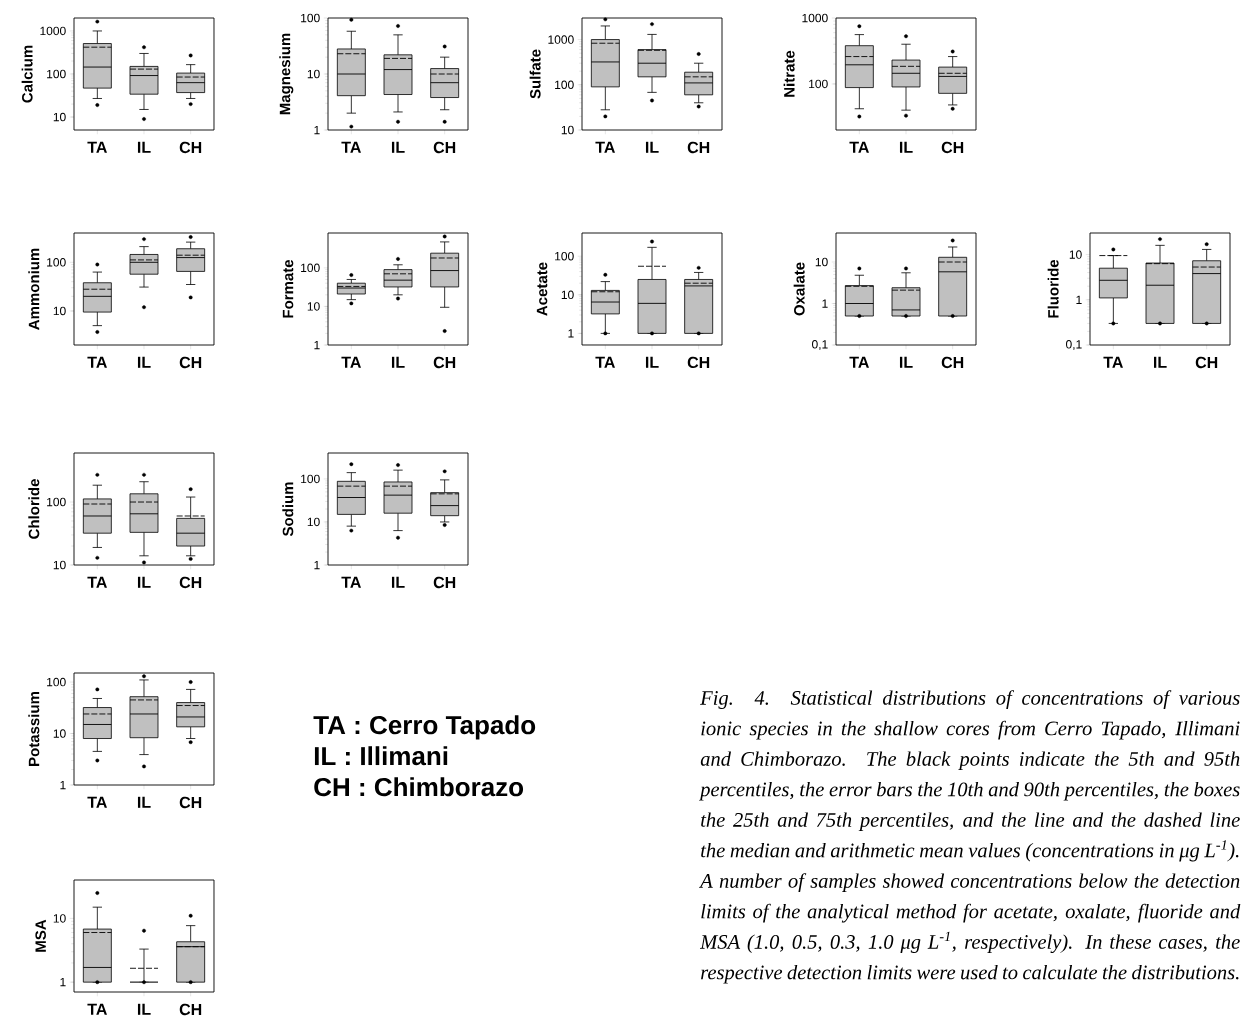 This screenshot has width=1247, height=1036. I want to click on text: CH : Chimborazo, so click(419, 787).